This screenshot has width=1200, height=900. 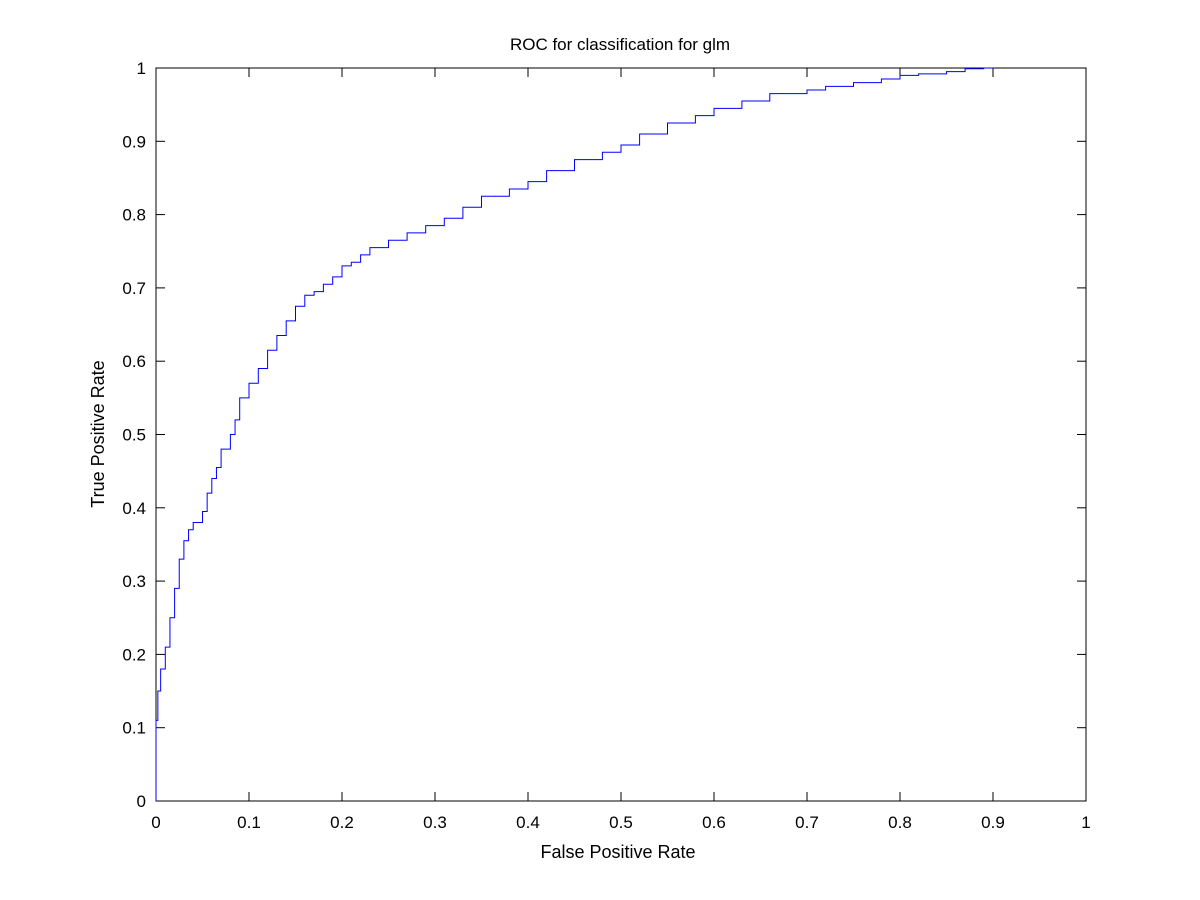 What do you see at coordinates (993, 822) in the screenshot?
I see `x-tick-label: 0.9` at bounding box center [993, 822].